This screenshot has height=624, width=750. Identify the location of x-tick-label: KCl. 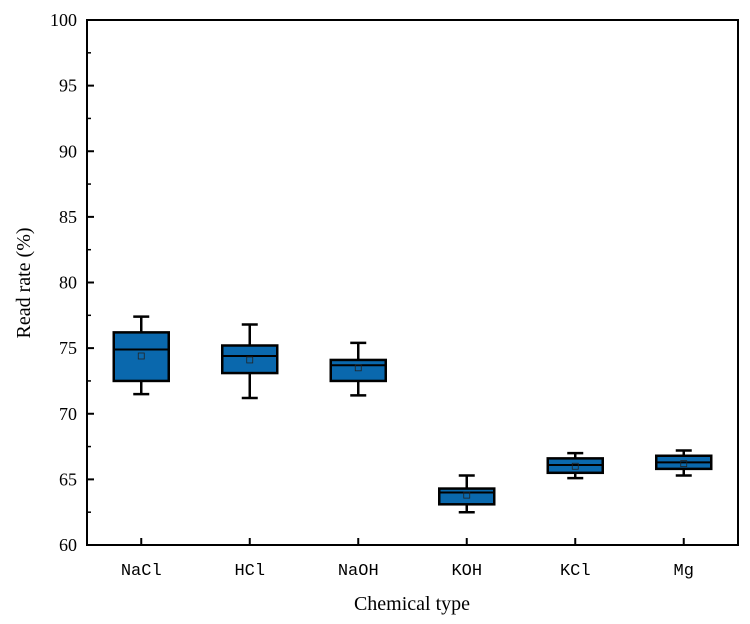
(575, 571).